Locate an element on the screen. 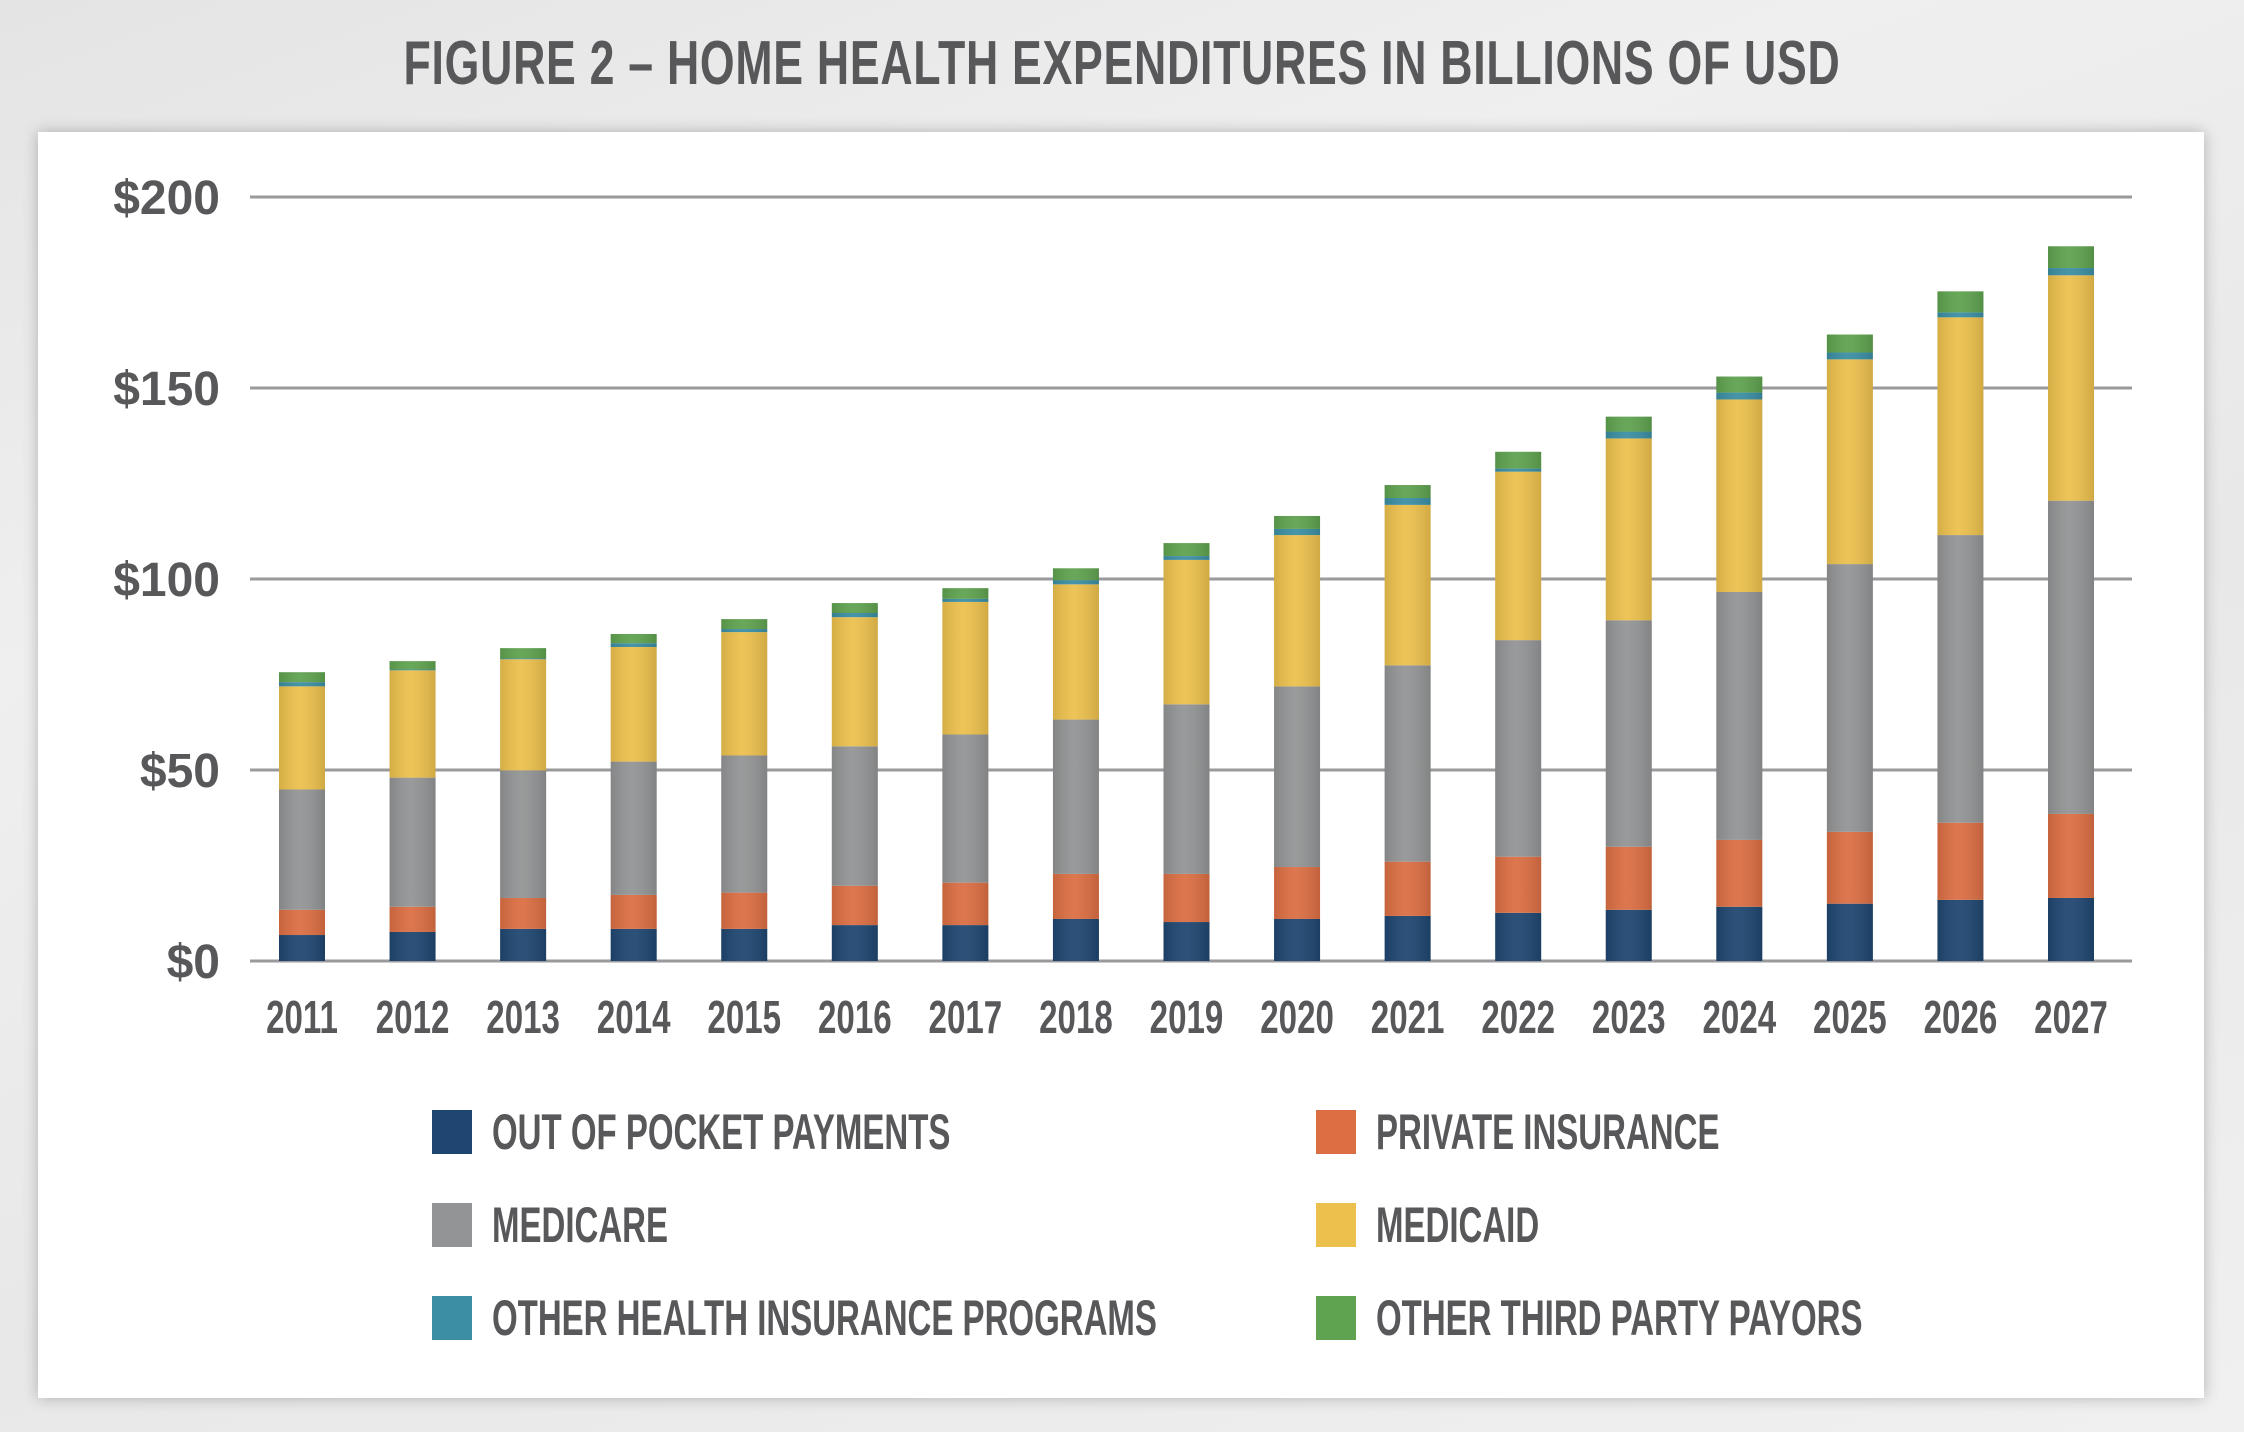 The height and width of the screenshot is (1432, 2244). bar-stack-2014 is located at coordinates (633, 797).